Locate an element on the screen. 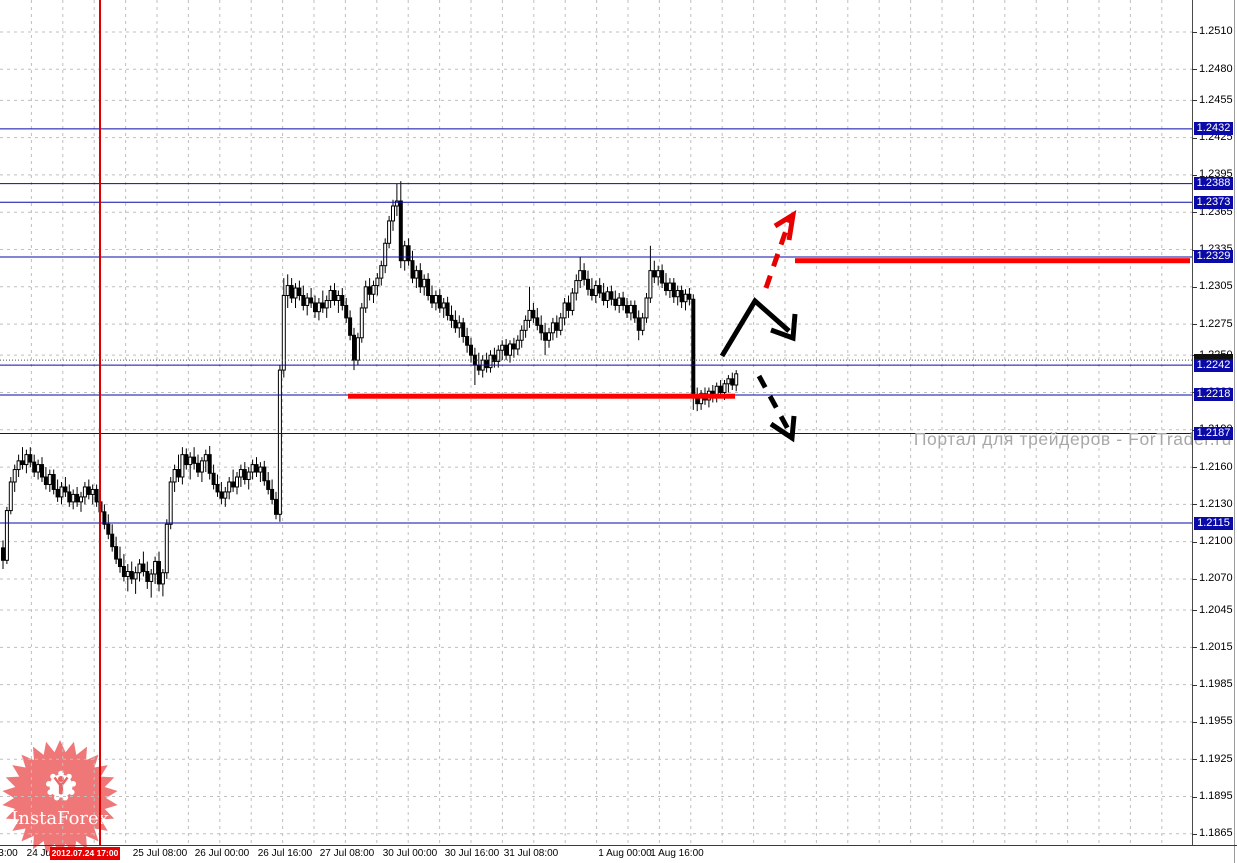  hidden-line-label is located at coordinates (1213, 358).